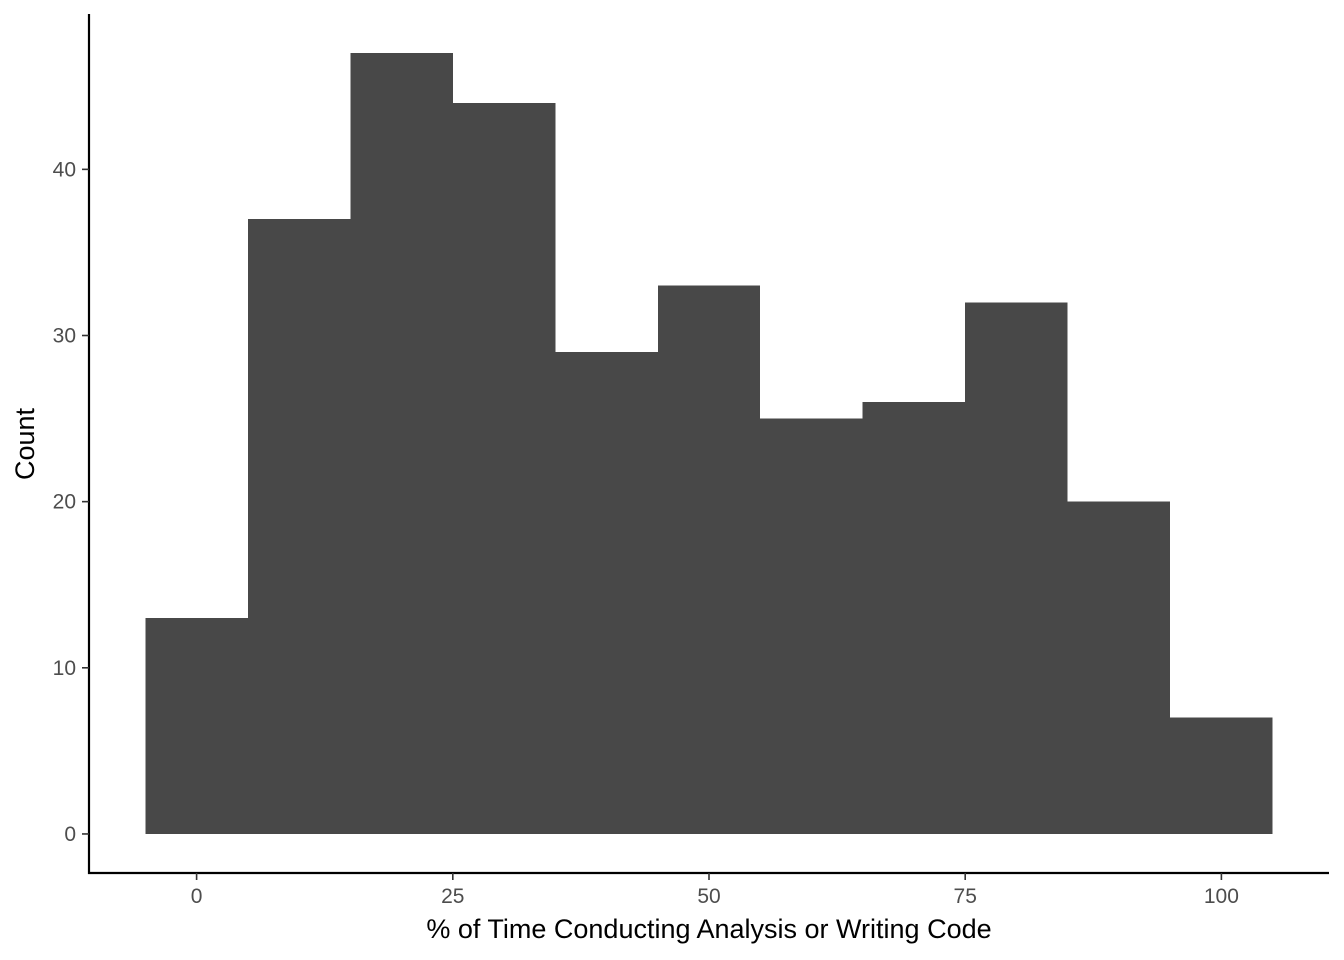 The image size is (1344, 960). I want to click on y-tick-label: 10, so click(64, 668).